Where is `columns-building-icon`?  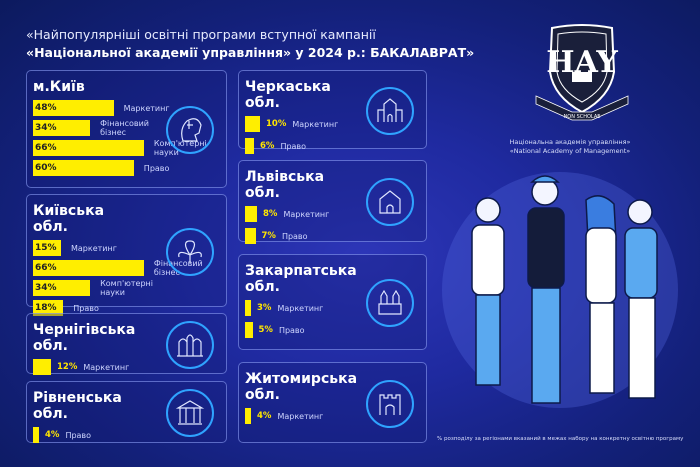
columns-building-icon is located at coordinates (190, 413).